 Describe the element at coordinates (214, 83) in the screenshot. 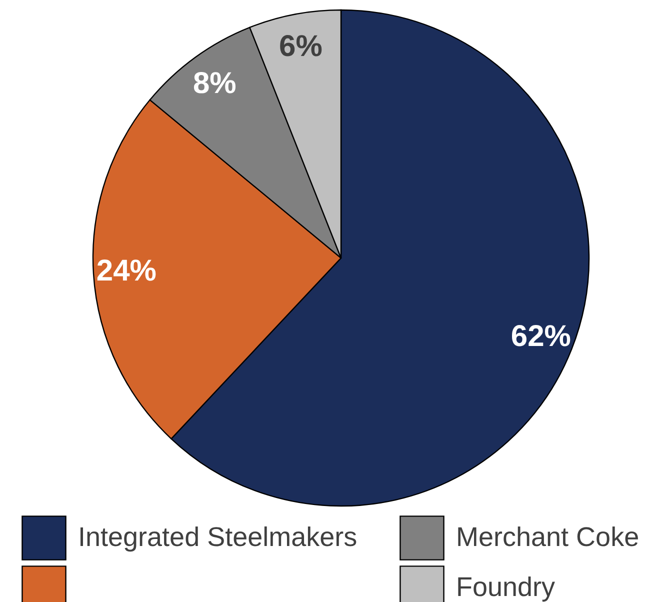

I see `data-label: 8%` at that location.